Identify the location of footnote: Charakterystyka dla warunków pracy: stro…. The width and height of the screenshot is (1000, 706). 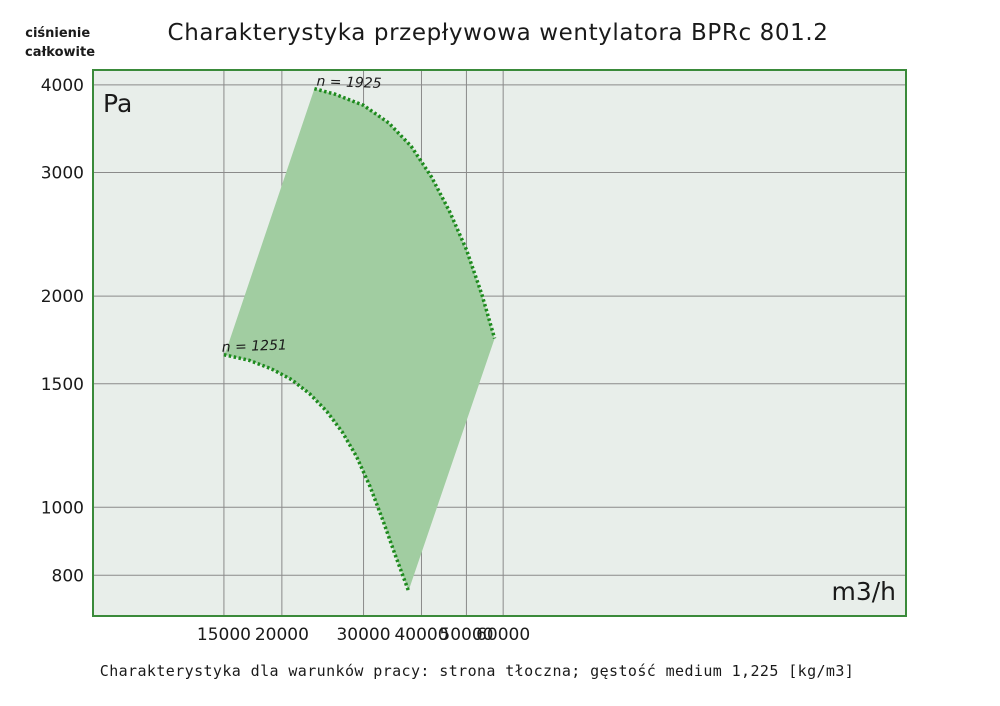
(477, 671).